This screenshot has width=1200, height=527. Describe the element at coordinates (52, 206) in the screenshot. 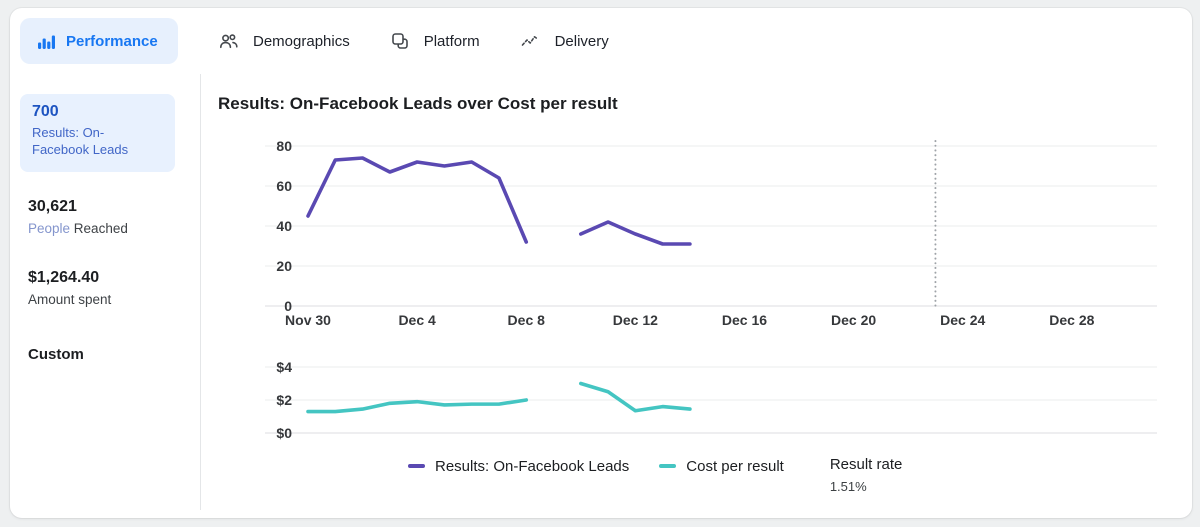

I see `reach-value: 30,621` at that location.